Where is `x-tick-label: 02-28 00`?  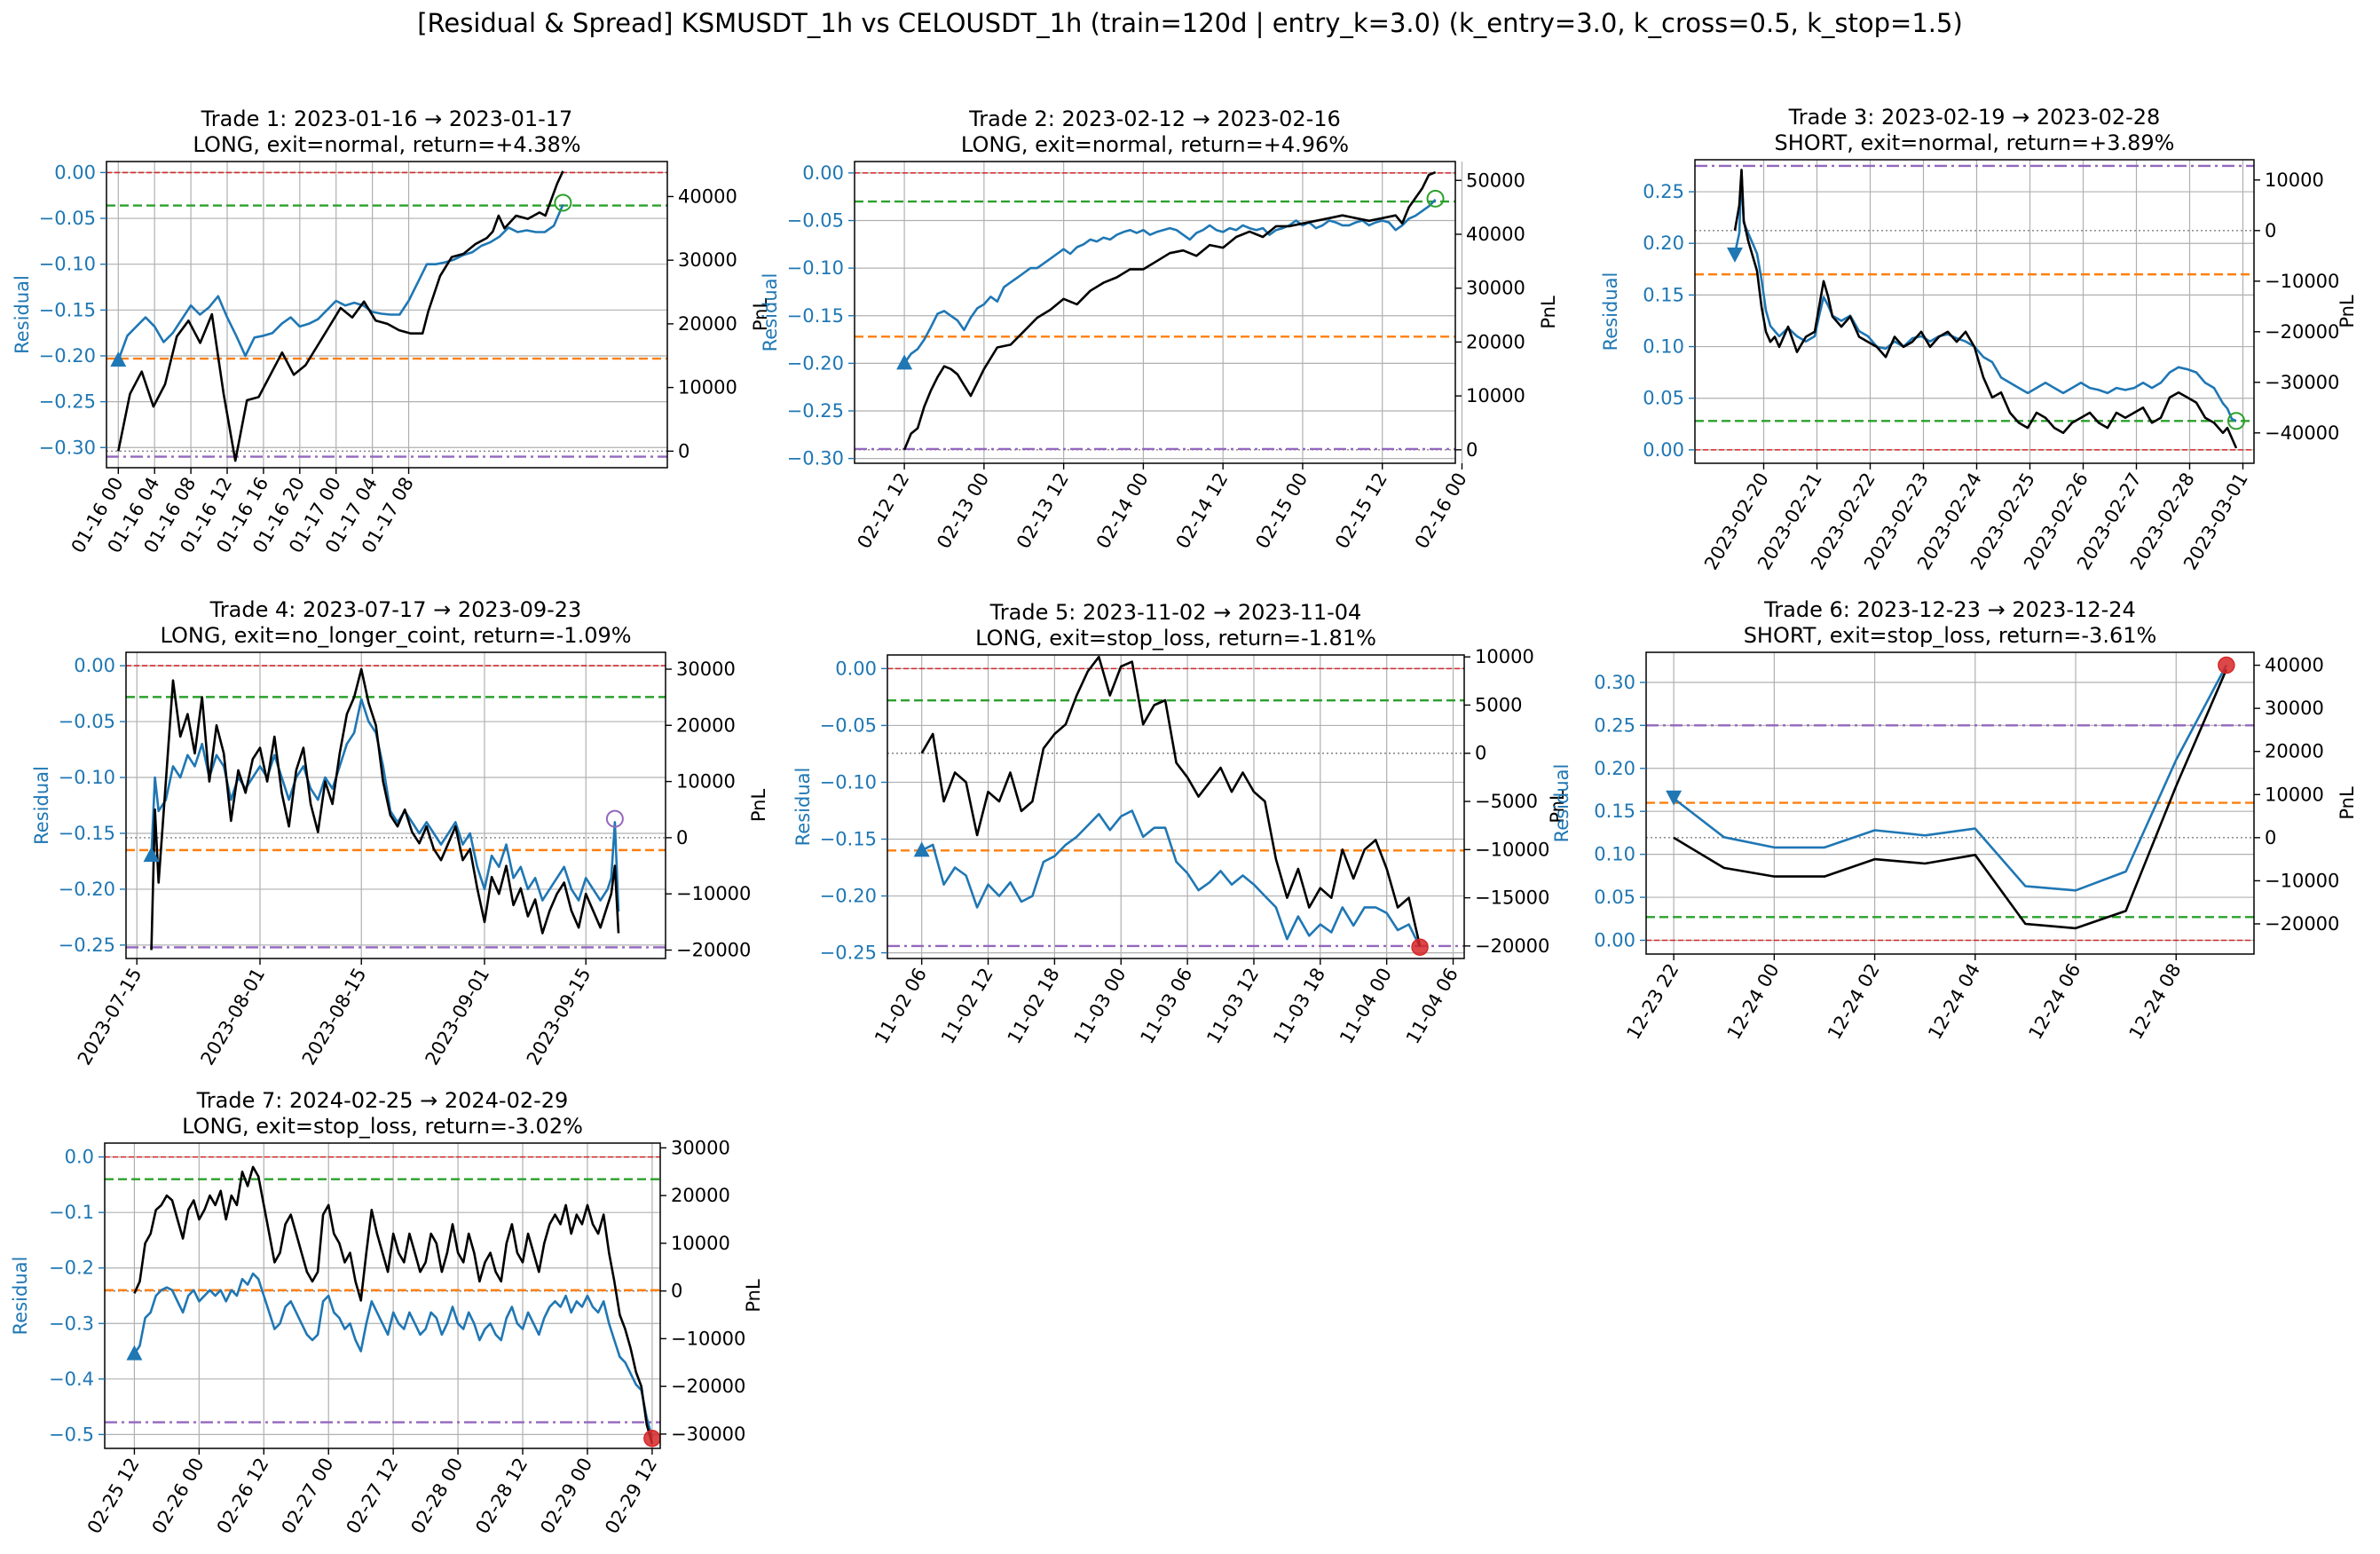 x-tick-label: 02-28 00 is located at coordinates (436, 1496).